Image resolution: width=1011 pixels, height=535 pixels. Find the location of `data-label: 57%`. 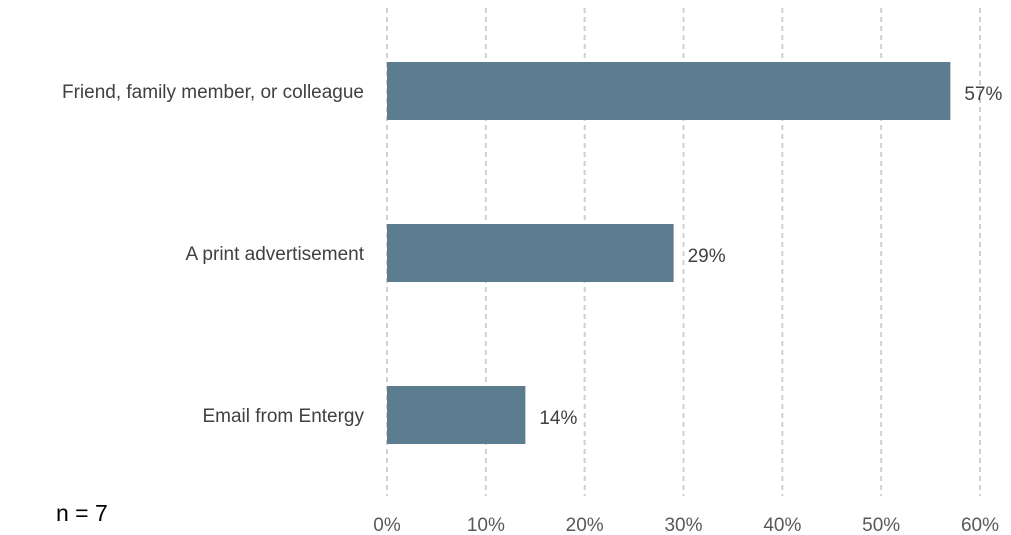

data-label: 57% is located at coordinates (983, 94).